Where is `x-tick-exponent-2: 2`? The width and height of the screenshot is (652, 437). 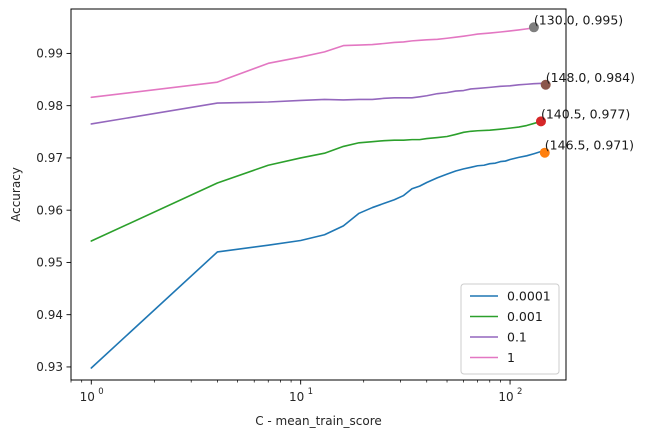 x-tick-exponent-2: 2 is located at coordinates (519, 392).